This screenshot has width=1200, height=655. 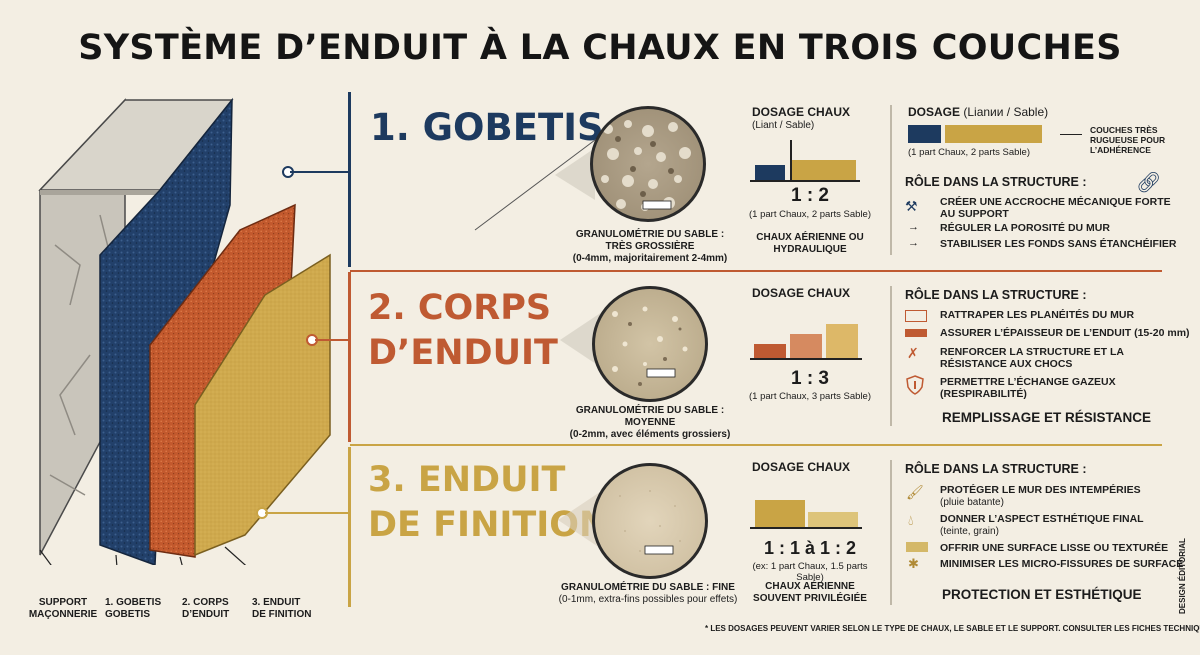 I want to click on gobetis-ratio-detail: (1 part Chaux, 2 parts Sable), so click(x=810, y=214).